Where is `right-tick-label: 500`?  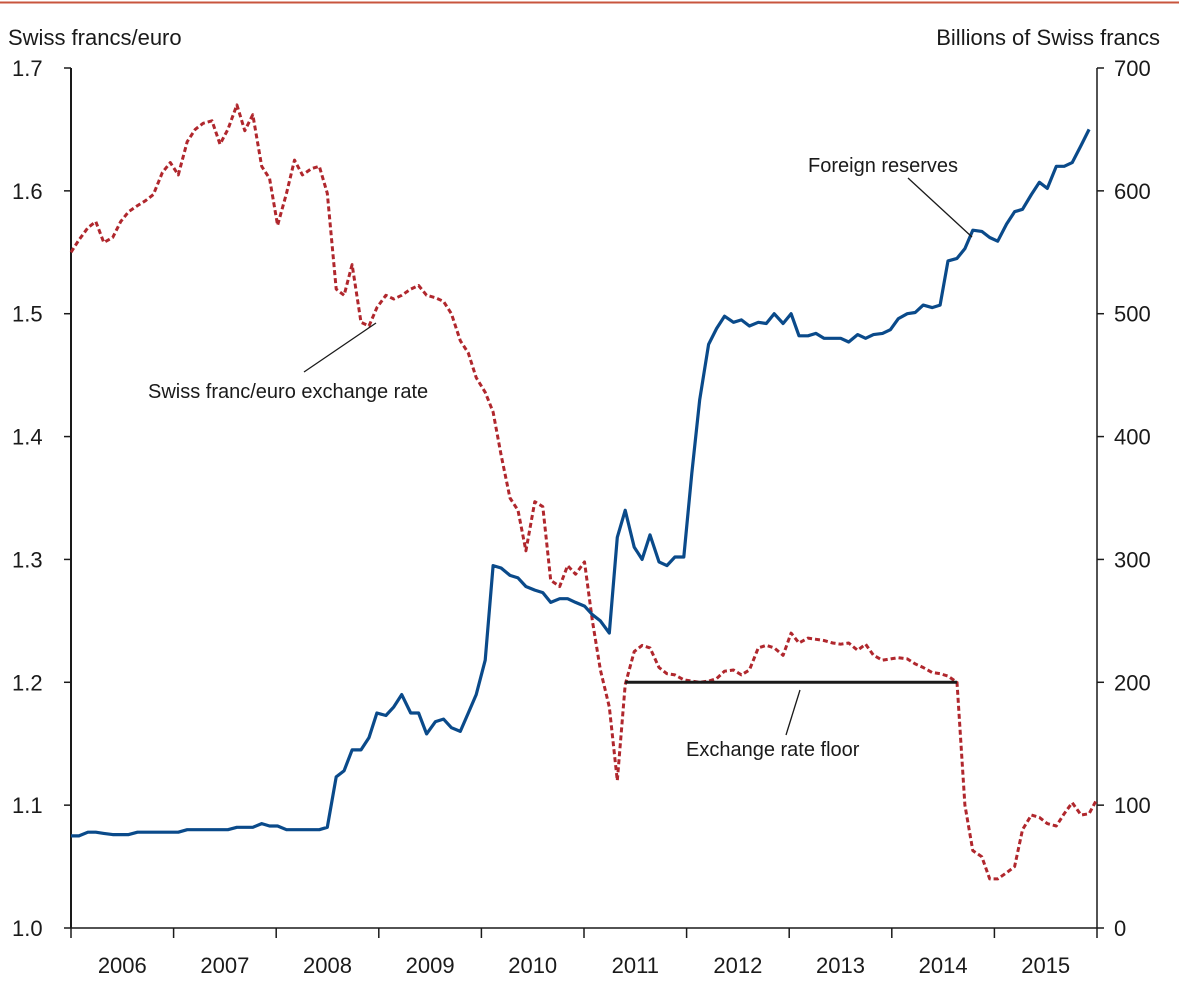 right-tick-label: 500 is located at coordinates (1132, 314).